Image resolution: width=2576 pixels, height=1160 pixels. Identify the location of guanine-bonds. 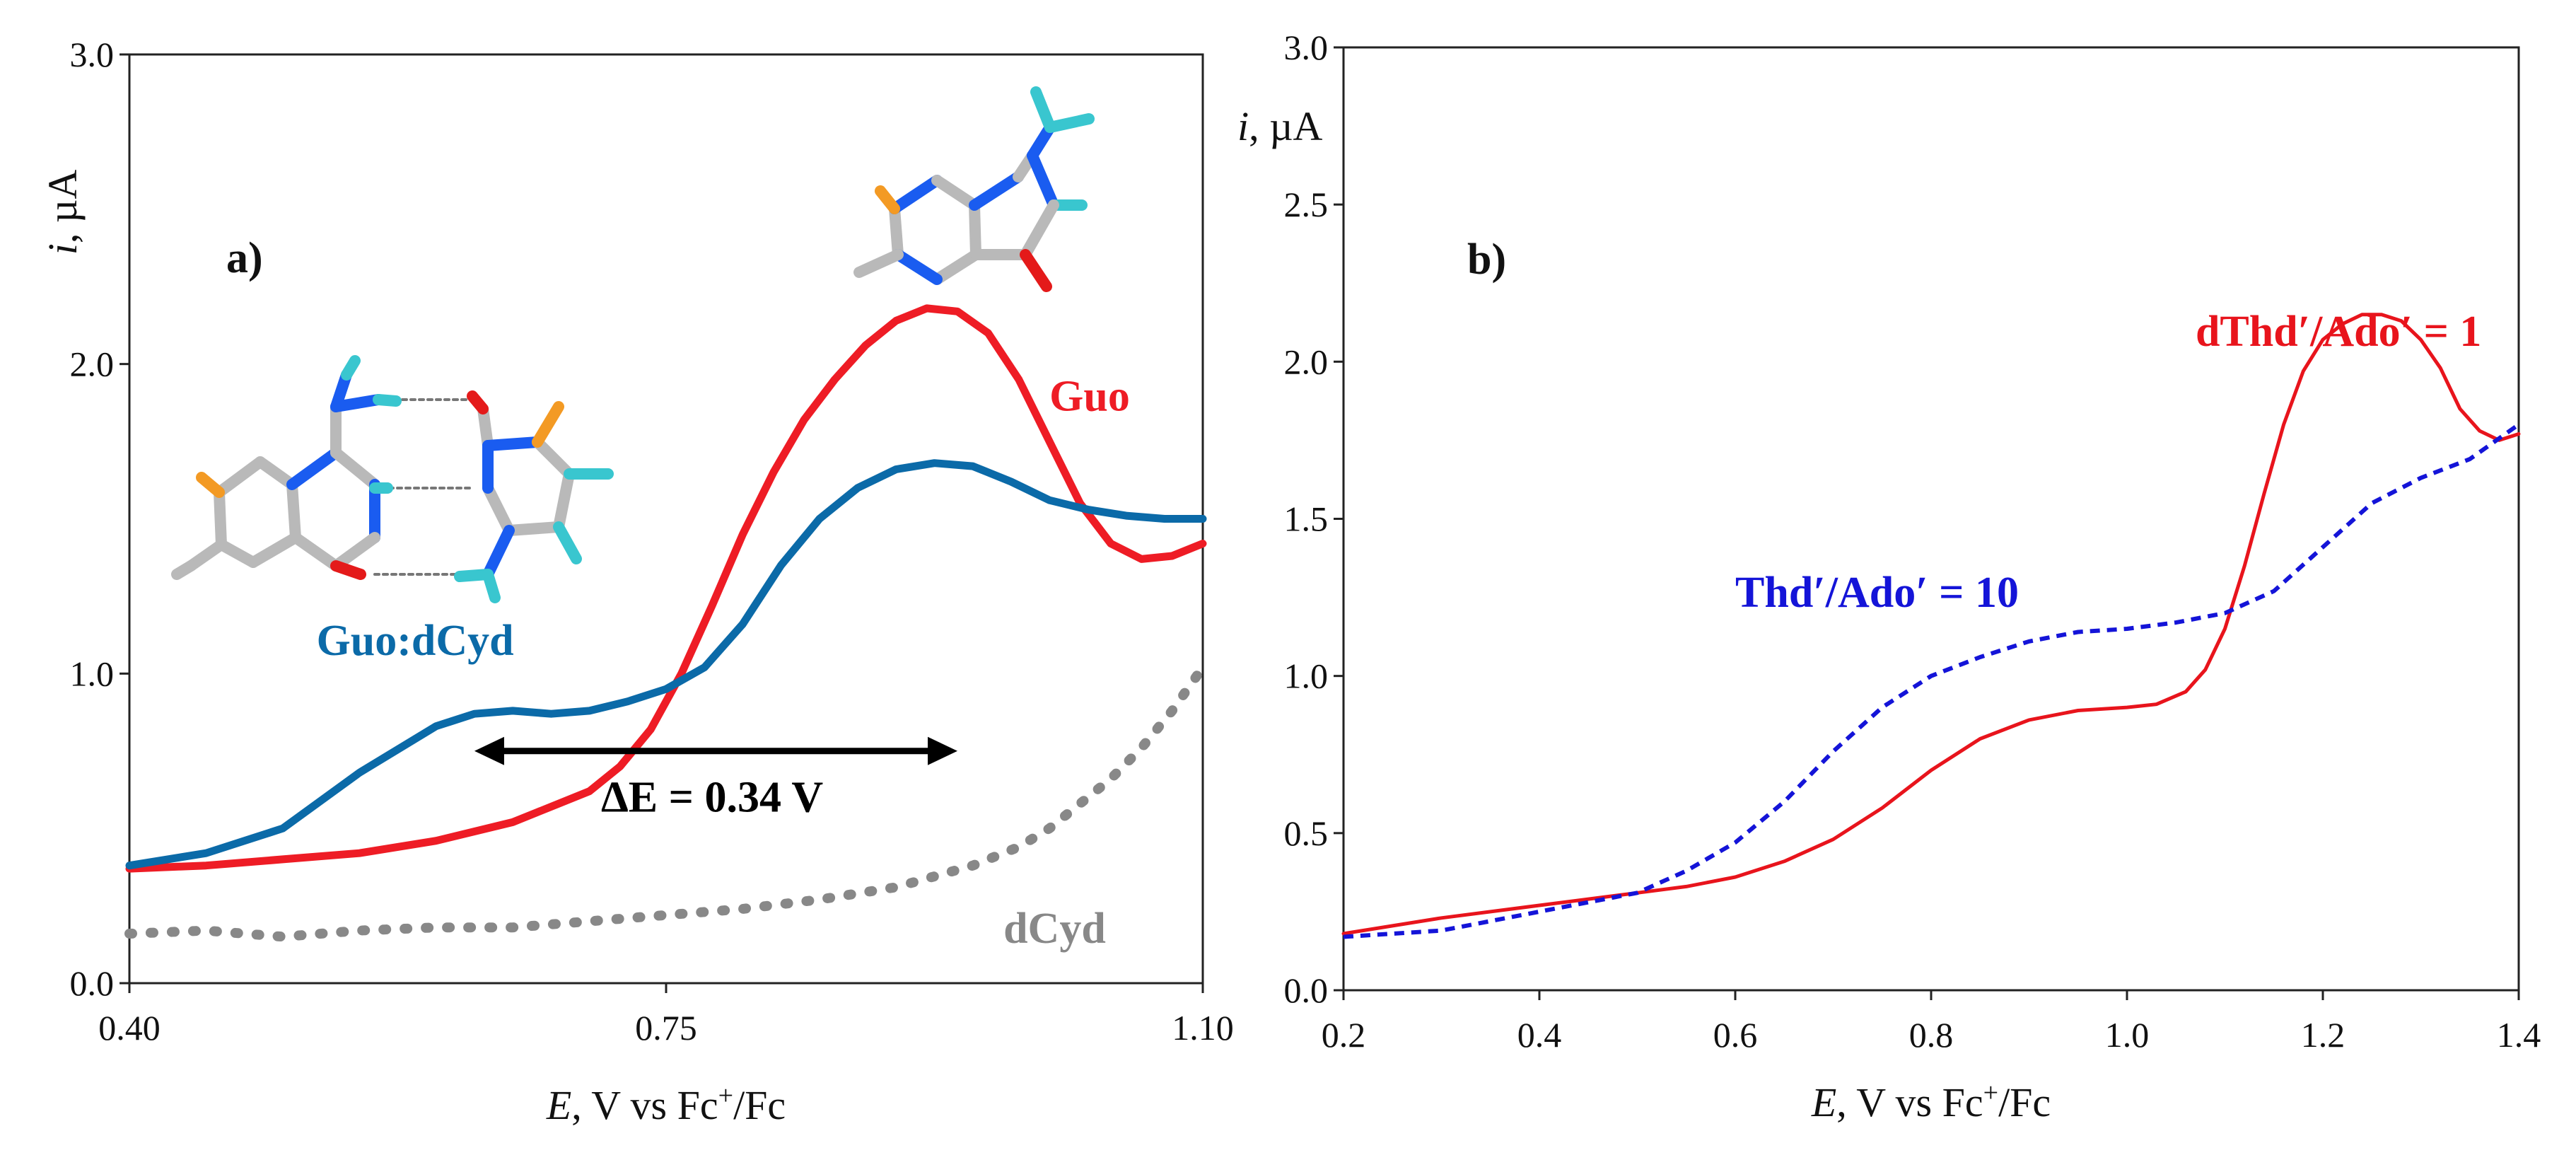
(286, 467).